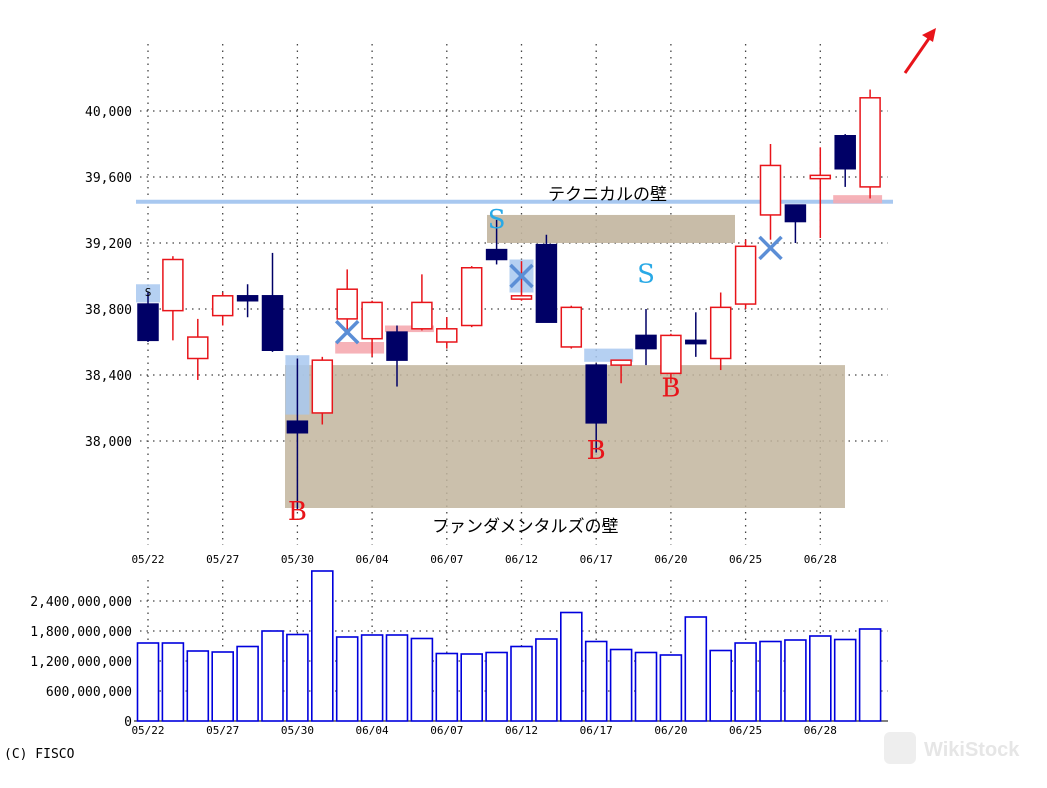  I want to click on volume-x-tick-label: 06/04, so click(372, 730).